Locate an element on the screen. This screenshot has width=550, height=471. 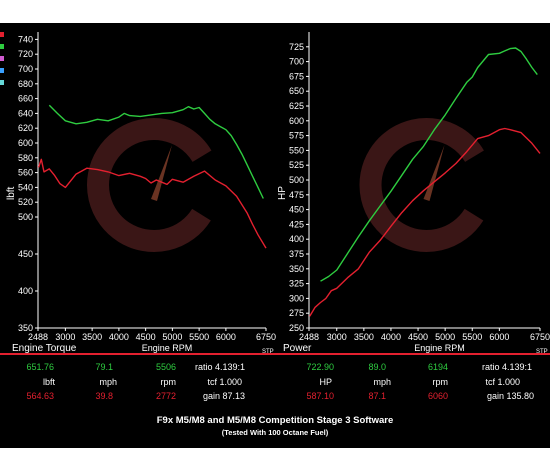
y-tick-label: 250 is located at coordinates (296, 328).